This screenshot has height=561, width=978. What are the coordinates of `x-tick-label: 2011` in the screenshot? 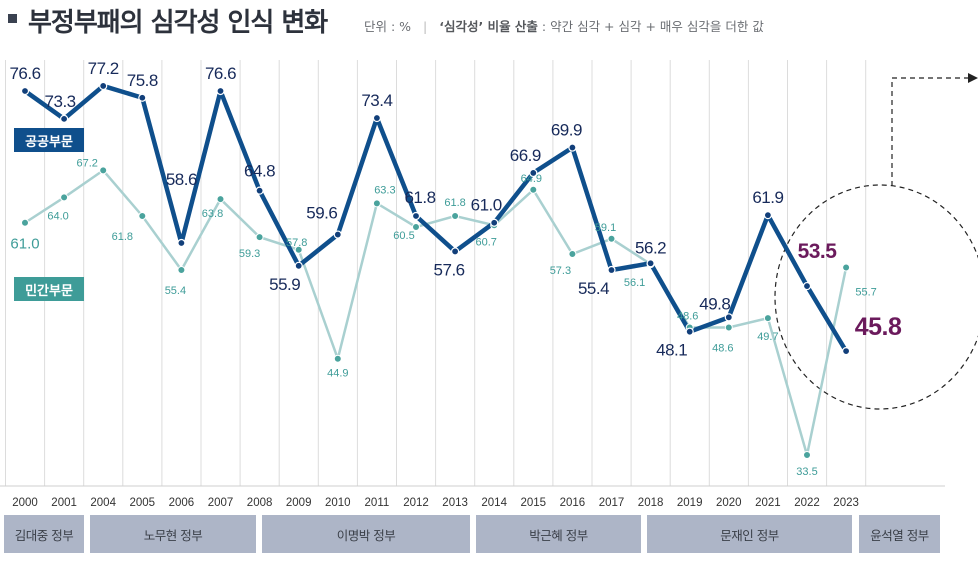 It's located at (377, 503).